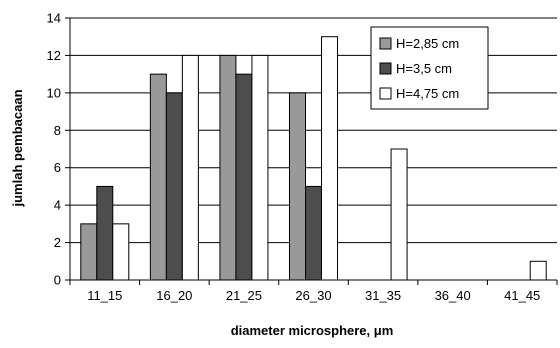  What do you see at coordinates (244, 295) in the screenshot?
I see `x-tick-label: 21_25` at bounding box center [244, 295].